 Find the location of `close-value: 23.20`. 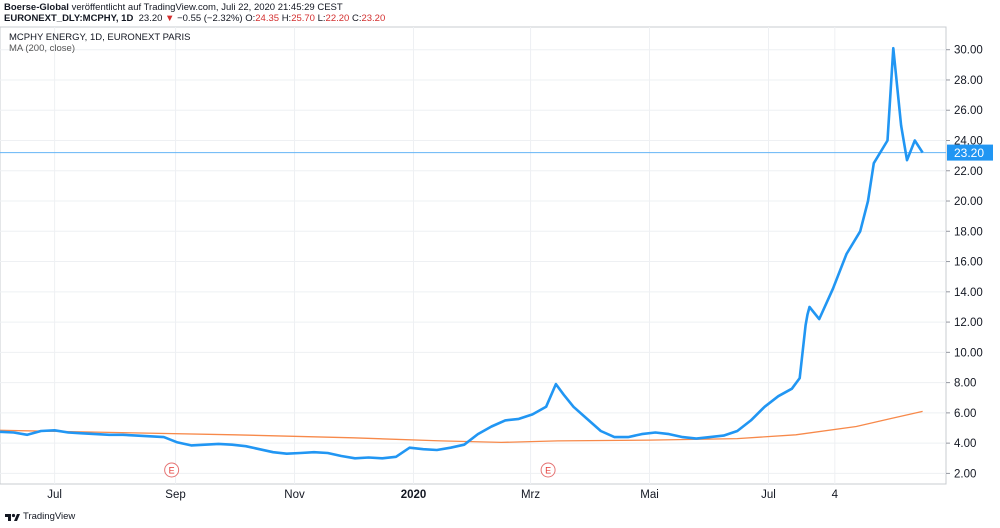

close-value: 23.20 is located at coordinates (373, 18).